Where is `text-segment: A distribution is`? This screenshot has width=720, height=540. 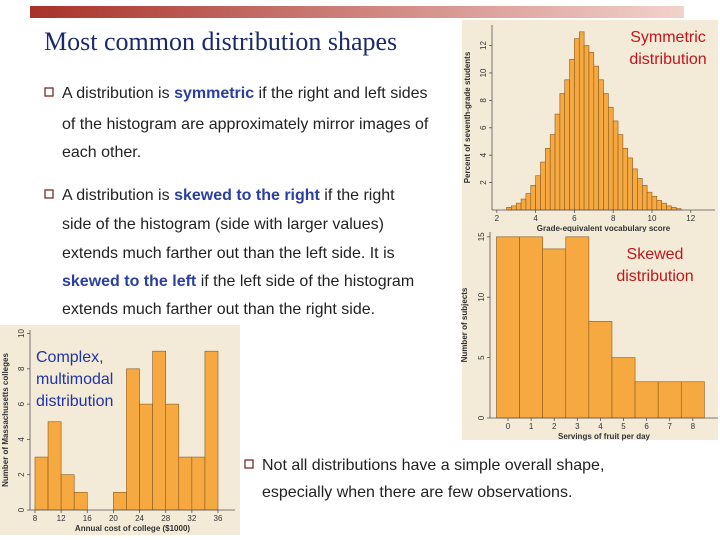
text-segment: A distribution is is located at coordinates (118, 93).